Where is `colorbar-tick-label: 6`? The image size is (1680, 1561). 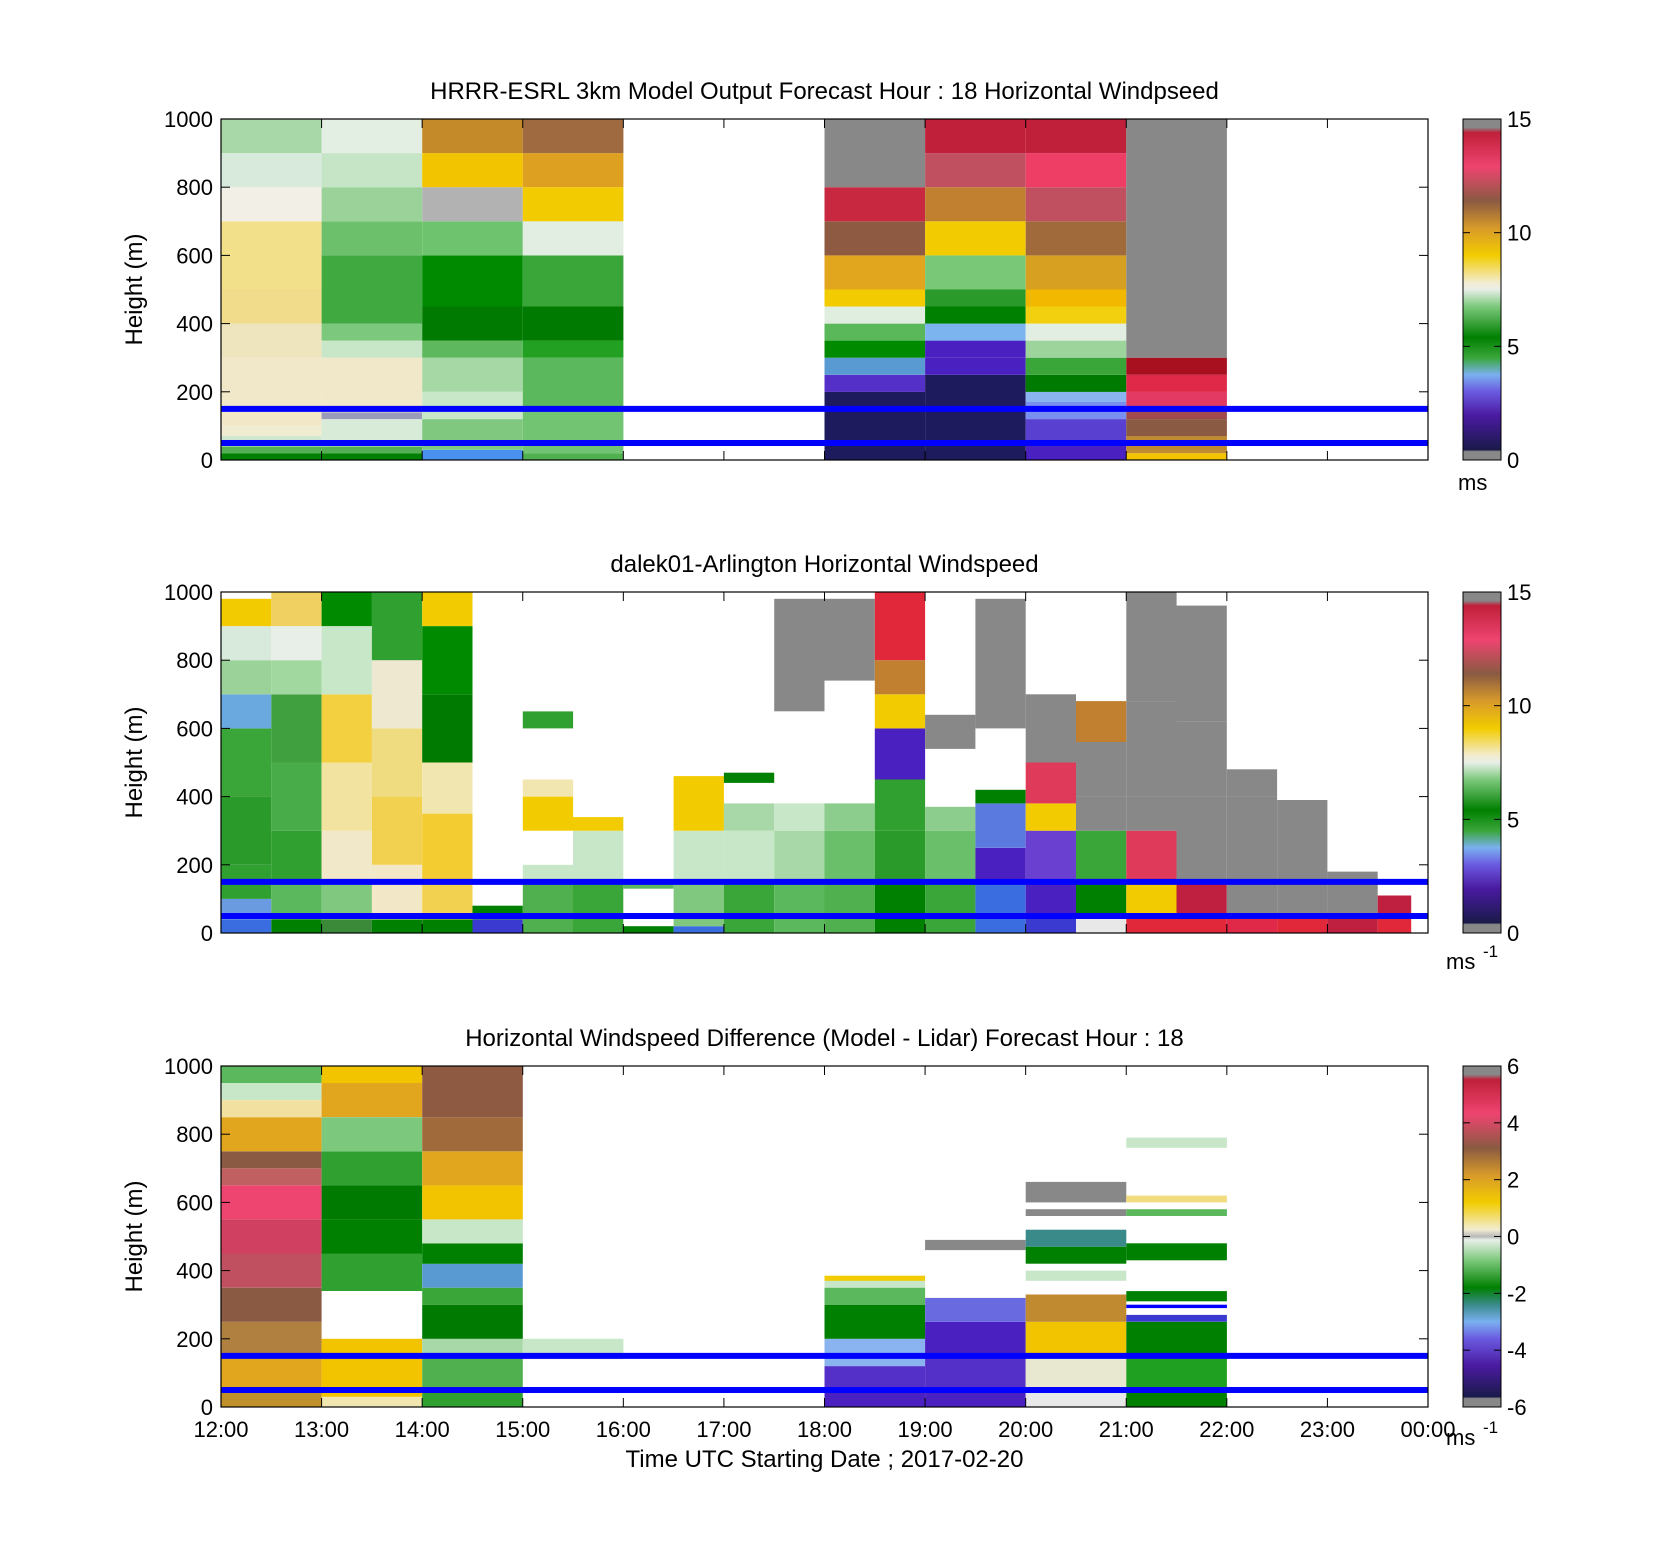
colorbar-tick-label: 6 is located at coordinates (1513, 1066).